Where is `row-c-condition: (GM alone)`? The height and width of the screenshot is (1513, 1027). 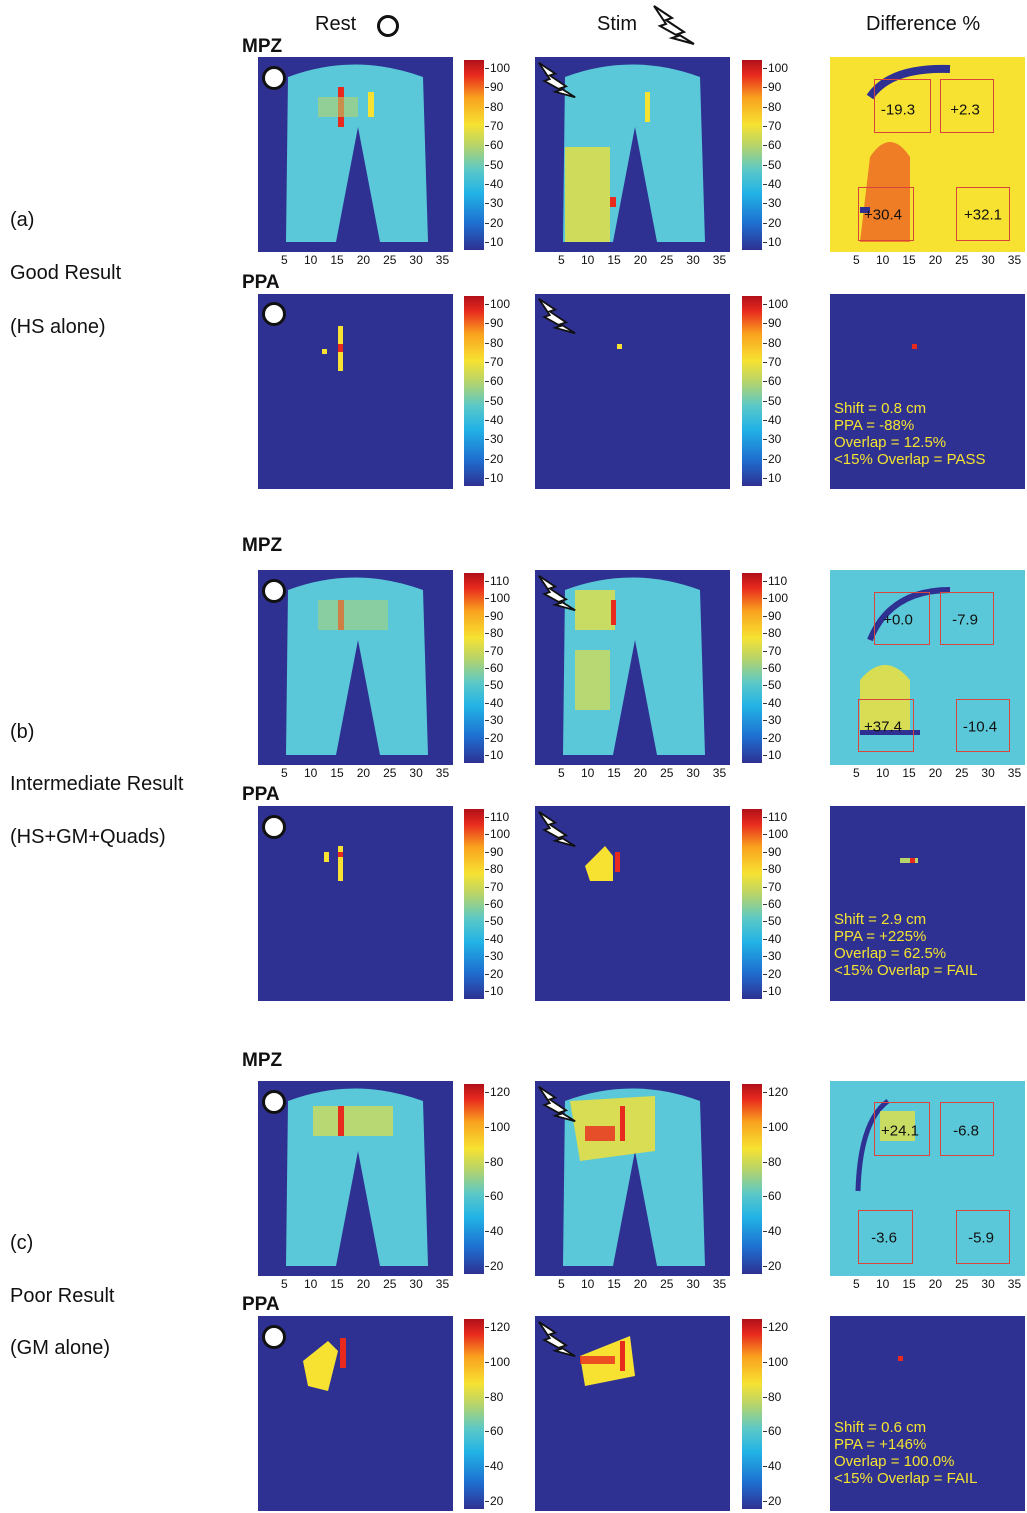
row-c-condition: (GM alone) is located at coordinates (60, 1348).